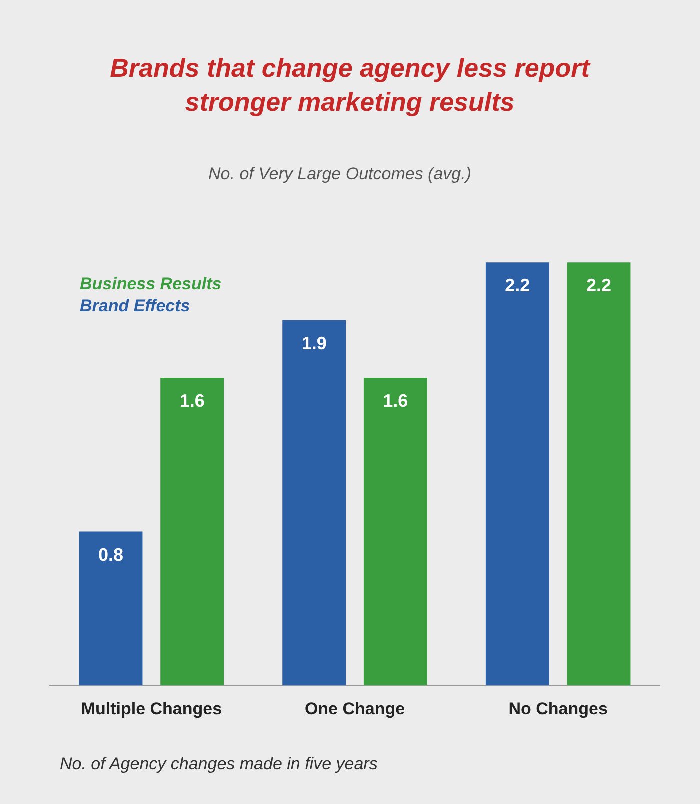 The image size is (700, 804). I want to click on x-tick-label: Multiple Changes, so click(151, 708).